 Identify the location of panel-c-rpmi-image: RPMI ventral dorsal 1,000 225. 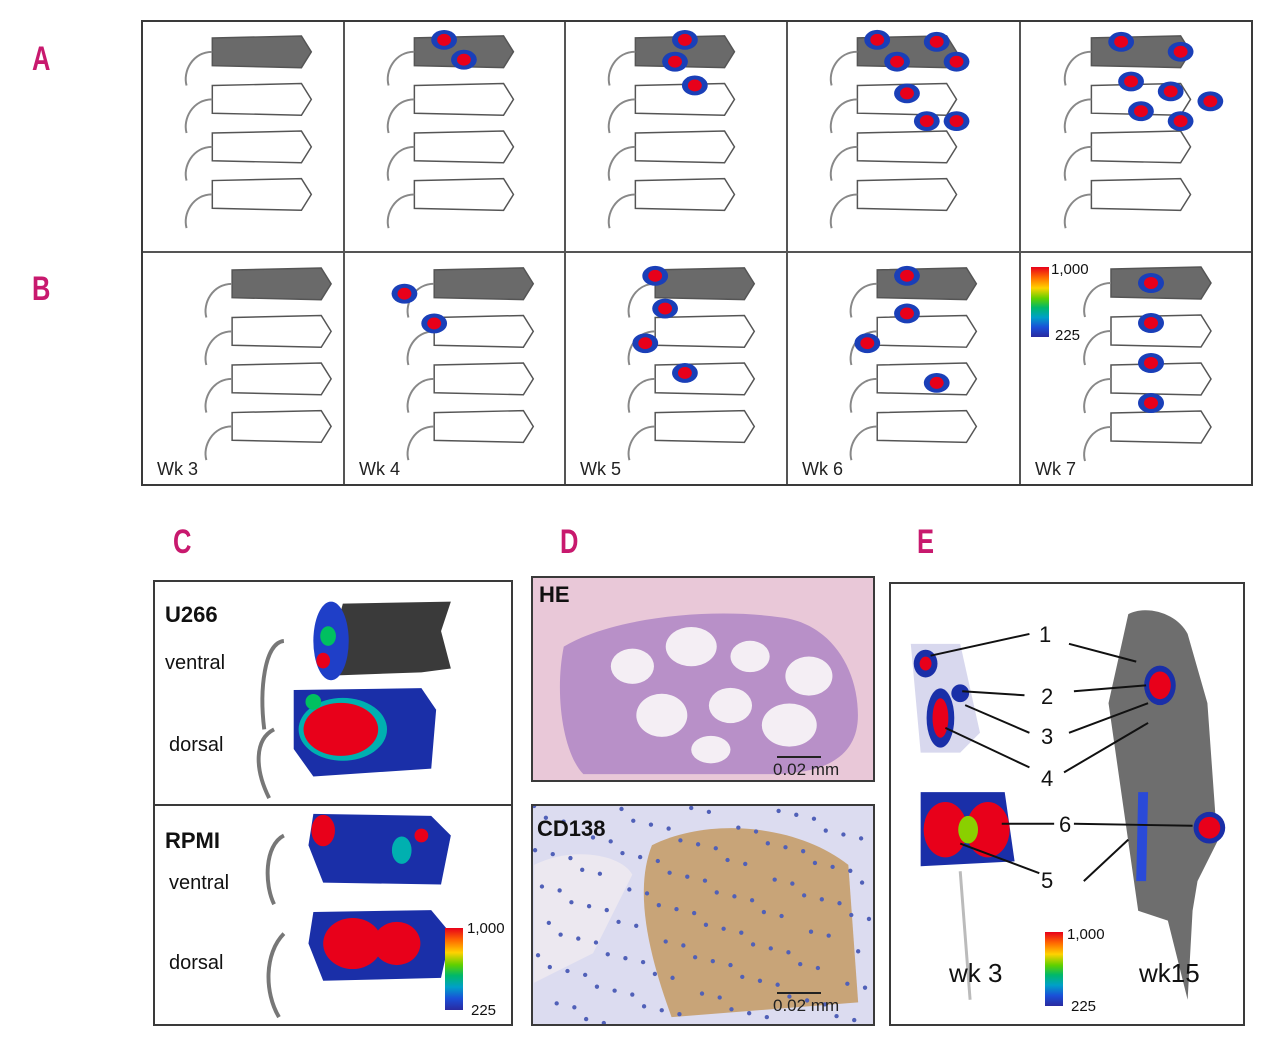
(333, 915).